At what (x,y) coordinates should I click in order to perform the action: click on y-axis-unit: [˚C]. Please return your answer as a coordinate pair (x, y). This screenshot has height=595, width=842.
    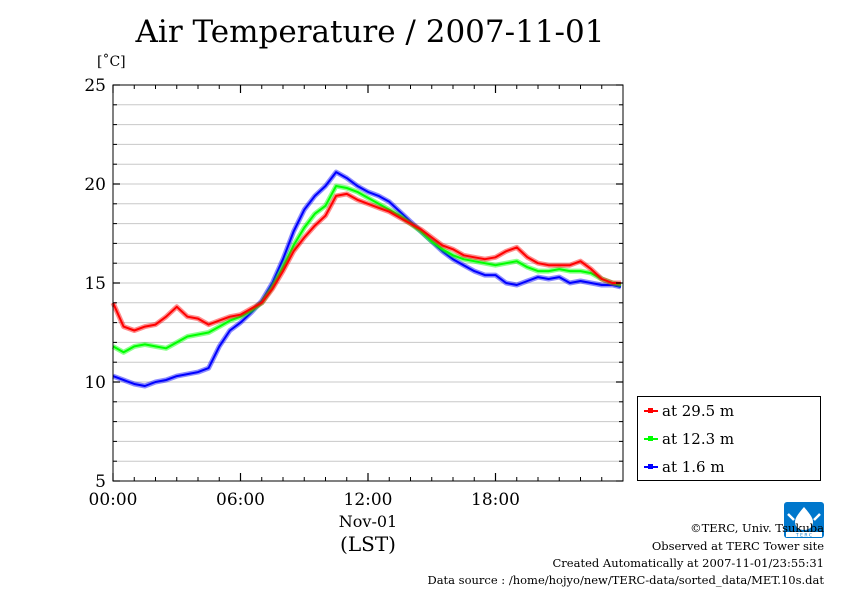
    Looking at the image, I should click on (111, 62).